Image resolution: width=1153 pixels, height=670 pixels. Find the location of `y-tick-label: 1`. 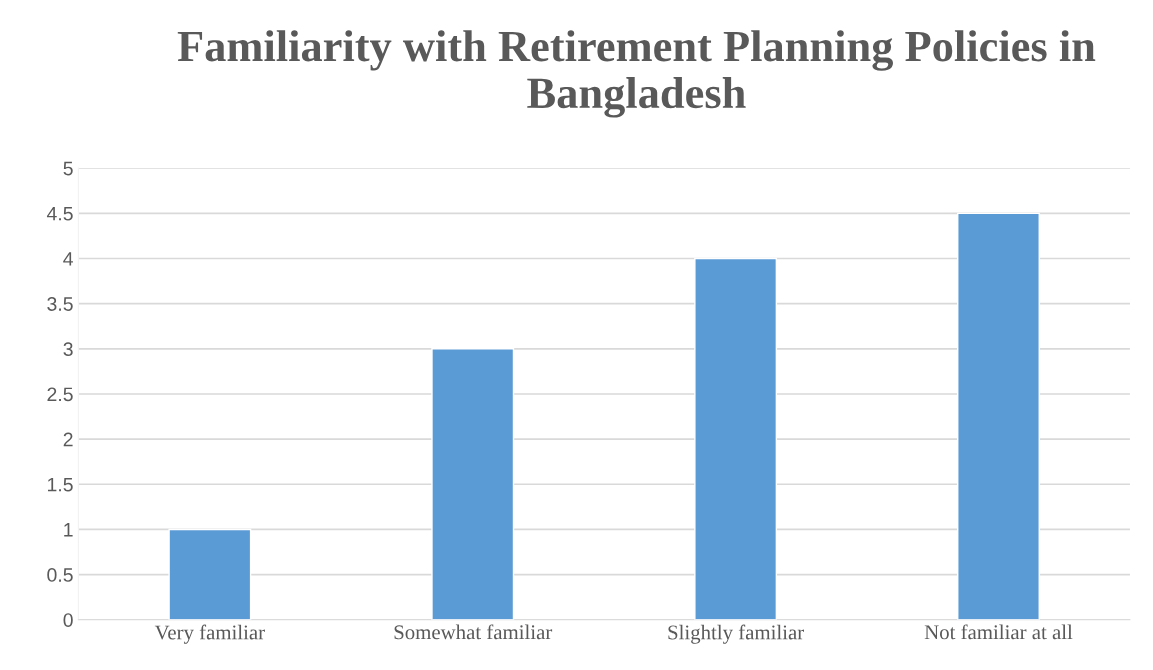

y-tick-label: 1 is located at coordinates (68, 530).